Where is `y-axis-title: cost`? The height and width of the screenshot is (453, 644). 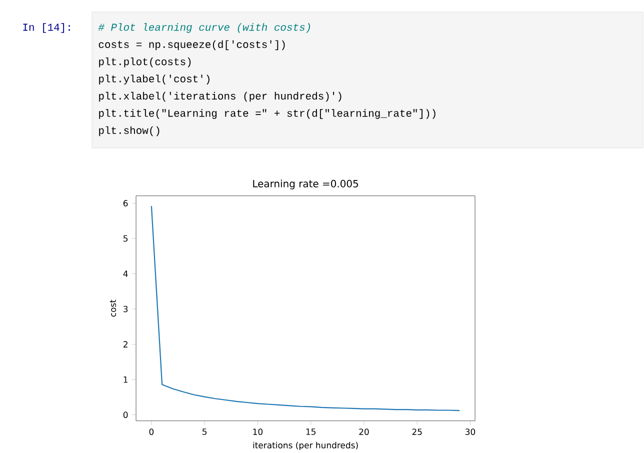
y-axis-title: cost is located at coordinates (113, 308).